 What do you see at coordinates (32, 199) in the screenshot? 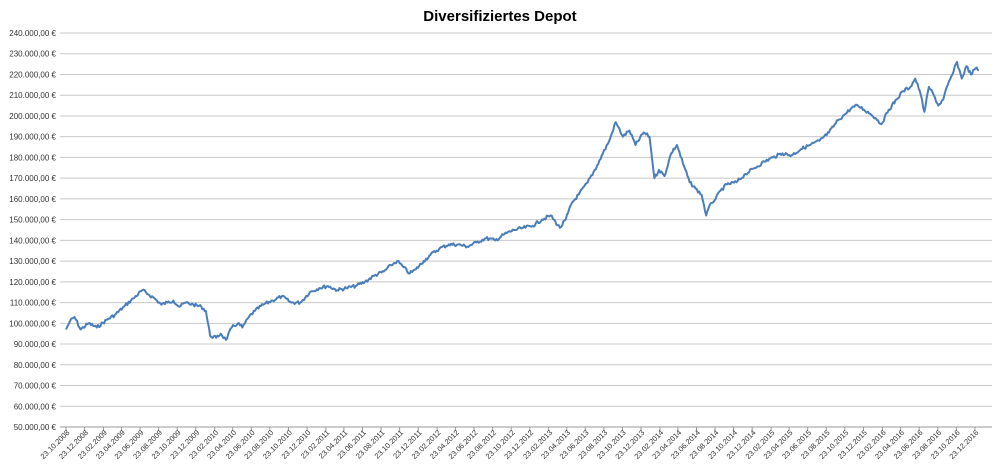
I see `y-tick-label: 160.000,00 €` at bounding box center [32, 199].